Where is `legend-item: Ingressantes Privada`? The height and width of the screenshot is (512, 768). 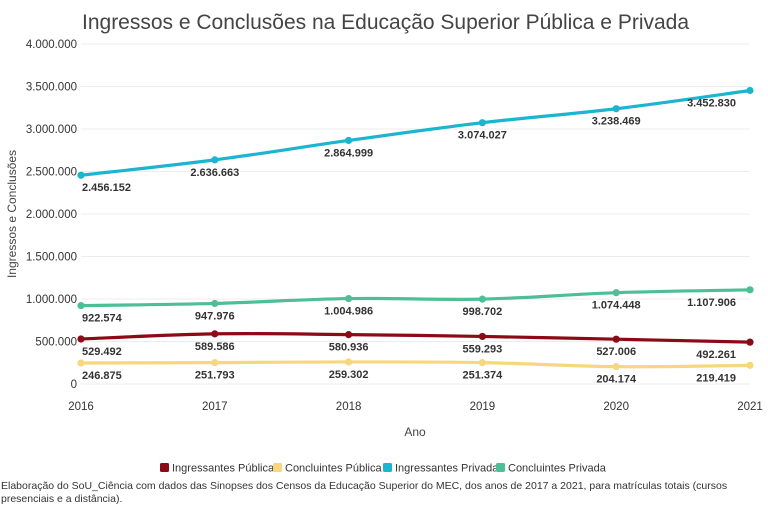
legend-item: Ingressantes Privada is located at coordinates (441, 469).